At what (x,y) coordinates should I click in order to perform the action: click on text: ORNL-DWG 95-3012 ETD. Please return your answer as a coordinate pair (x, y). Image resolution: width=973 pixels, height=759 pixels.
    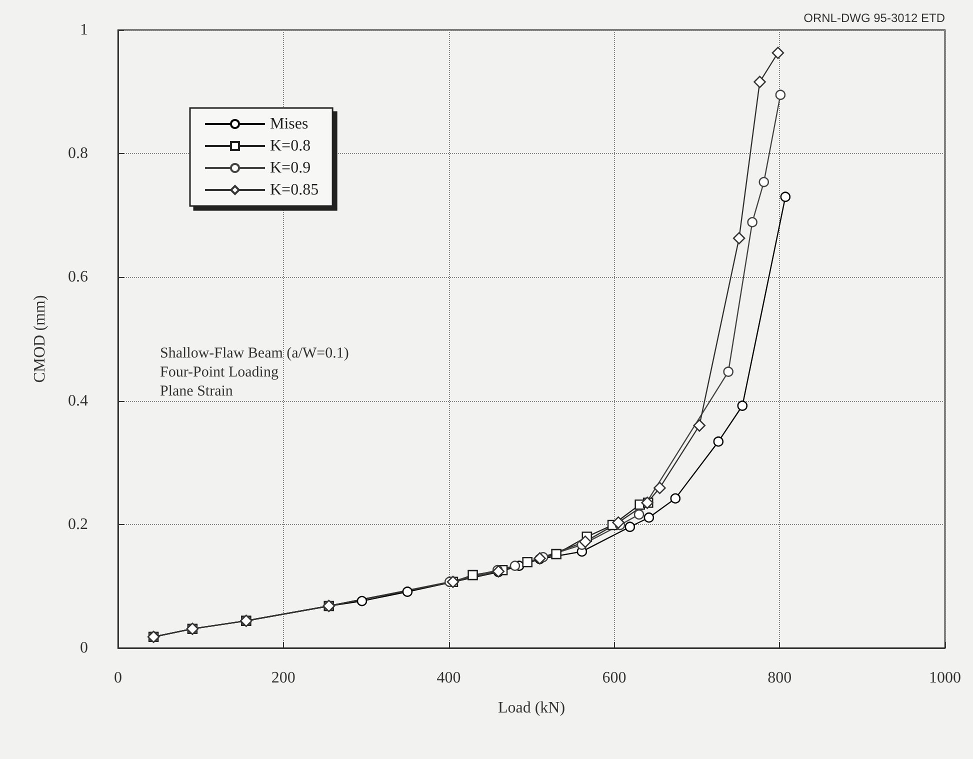
    Looking at the image, I should click on (875, 18).